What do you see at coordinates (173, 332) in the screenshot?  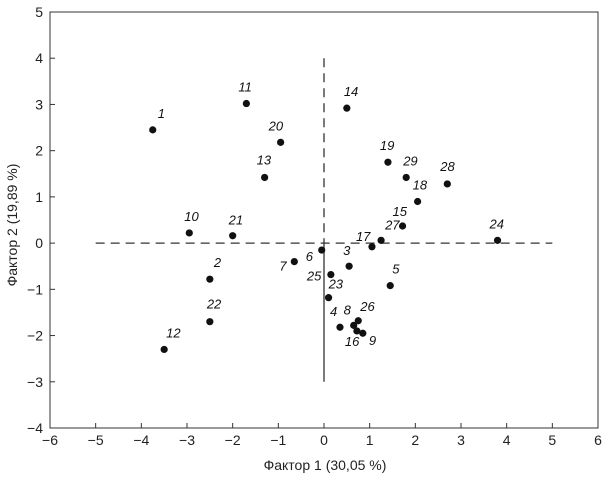 I see `data-point-label: 12` at bounding box center [173, 332].